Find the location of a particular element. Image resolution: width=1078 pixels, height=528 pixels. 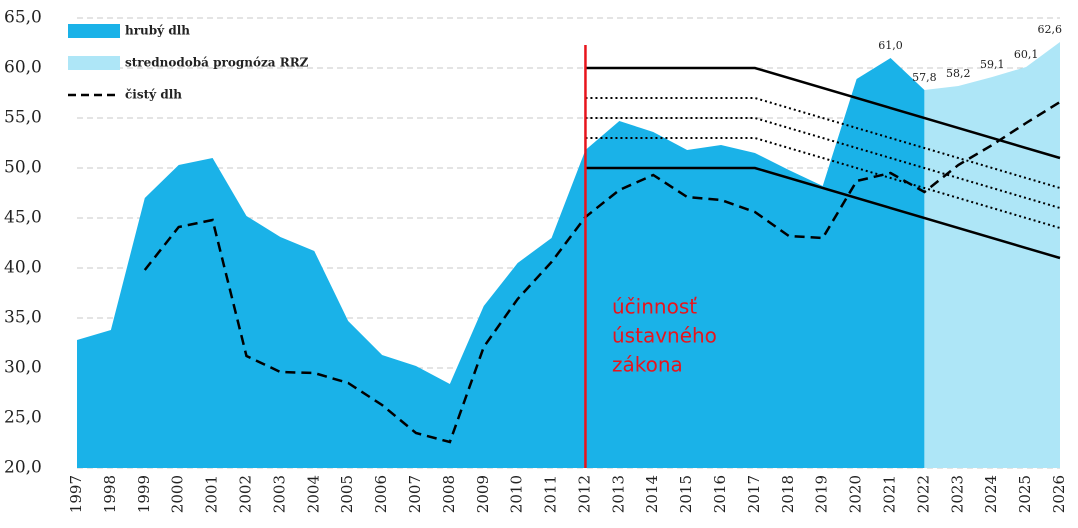

x-tick-label: 2009 is located at coordinates (483, 494).